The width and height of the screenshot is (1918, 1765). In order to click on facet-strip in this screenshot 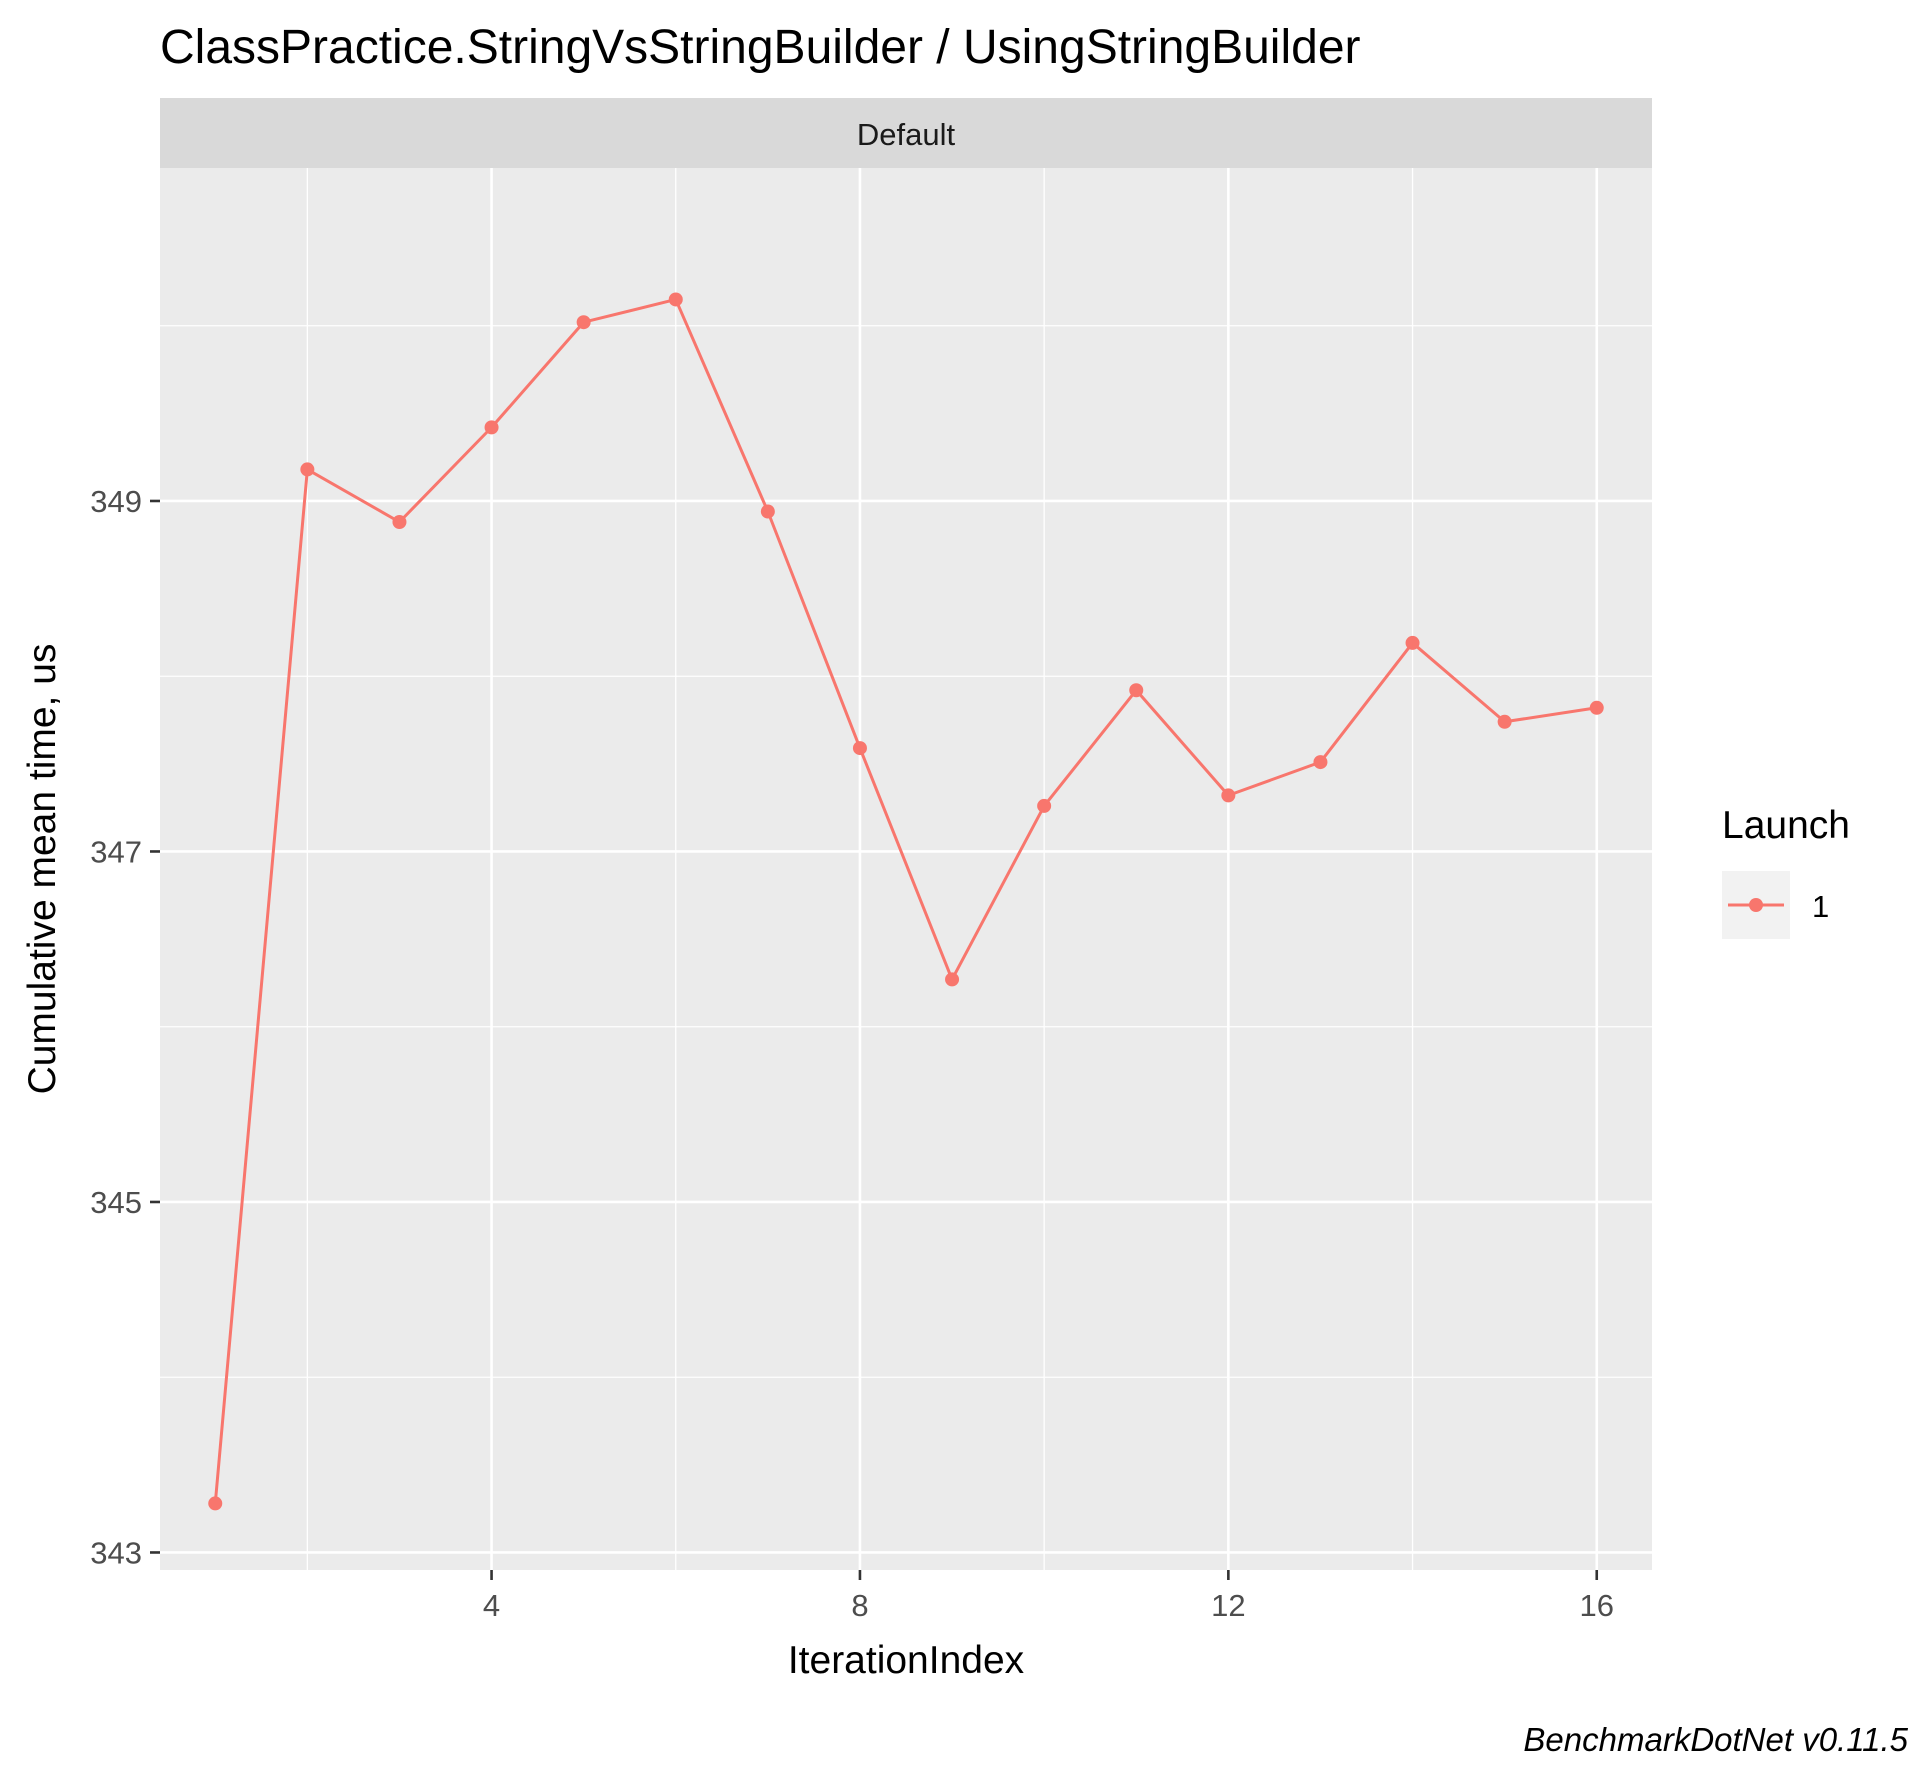, I will do `click(906, 133)`.